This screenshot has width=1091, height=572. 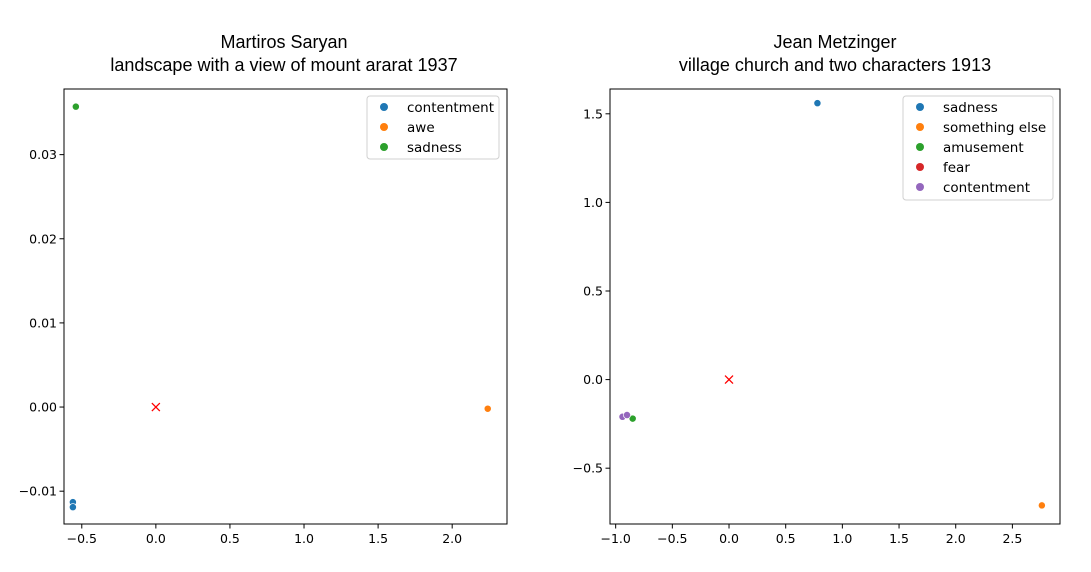 What do you see at coordinates (230, 538) in the screenshot?
I see `left-x-tick-label: 0.5` at bounding box center [230, 538].